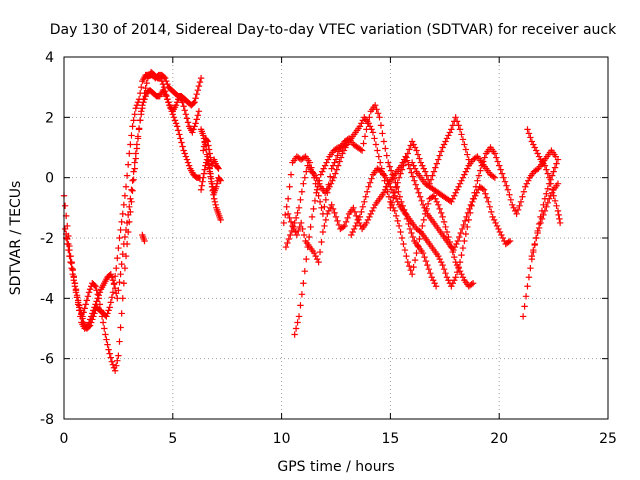 The height and width of the screenshot is (480, 640). Describe the element at coordinates (16, 238) in the screenshot. I see `y-axis-label: SDTVAR / TECUs` at that location.